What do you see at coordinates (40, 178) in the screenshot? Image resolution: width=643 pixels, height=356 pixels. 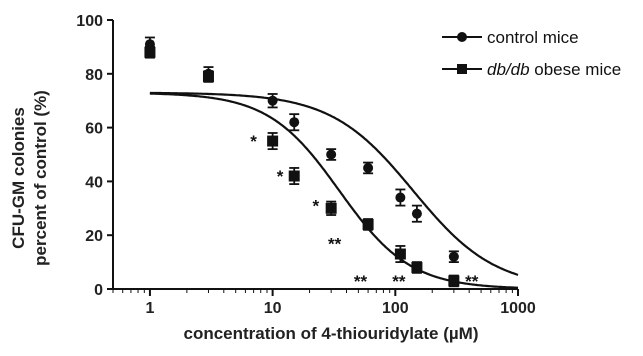 I see `y-axis-label-line-2: percent of control (%)` at bounding box center [40, 178].